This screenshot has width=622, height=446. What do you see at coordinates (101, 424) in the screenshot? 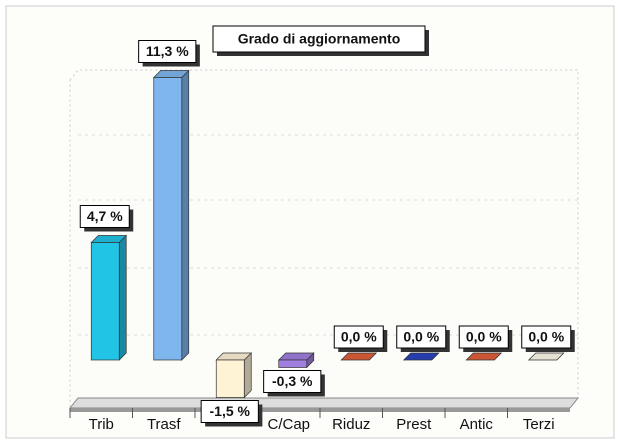
I see `x-tick-label: Trib` at bounding box center [101, 424].